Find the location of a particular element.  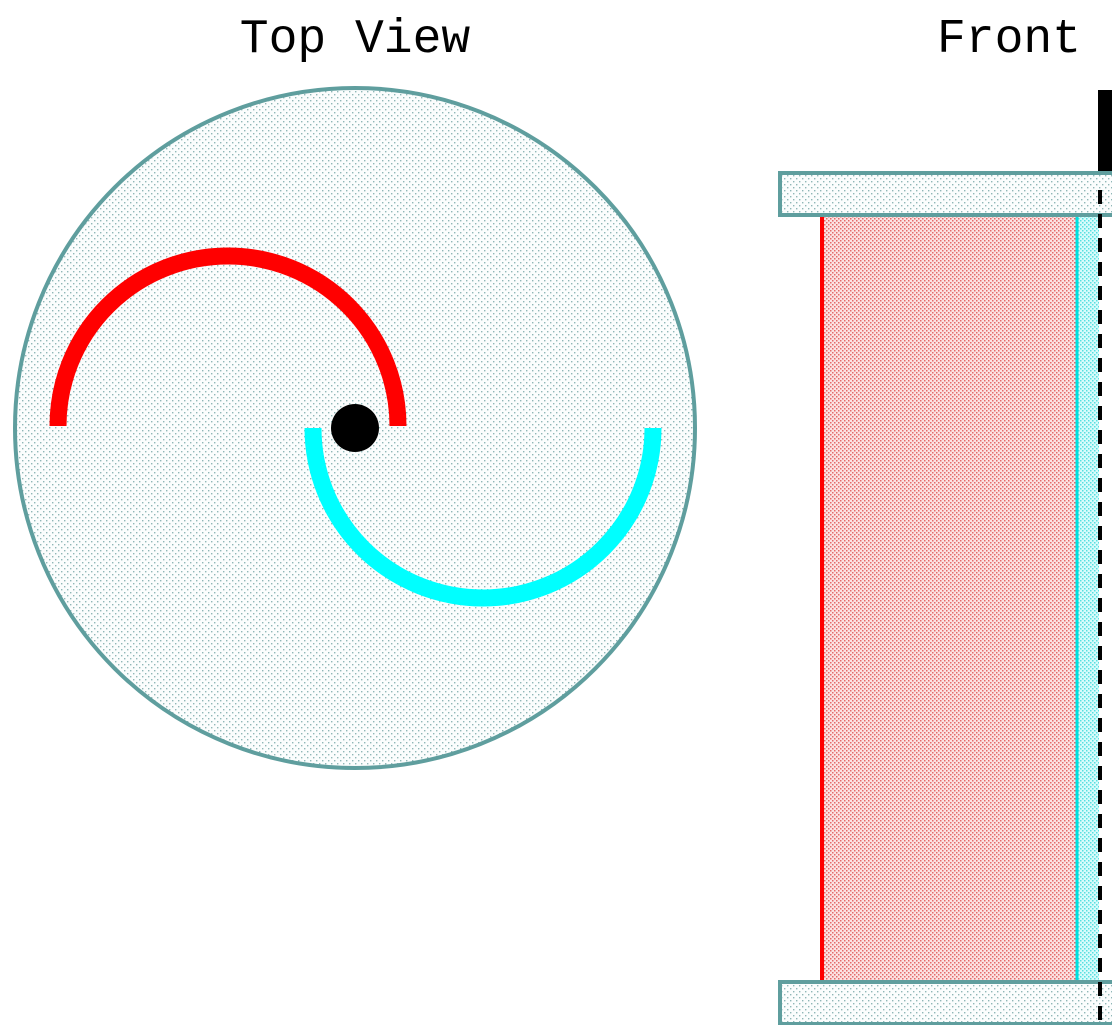

red-arc is located at coordinates (228, 337).